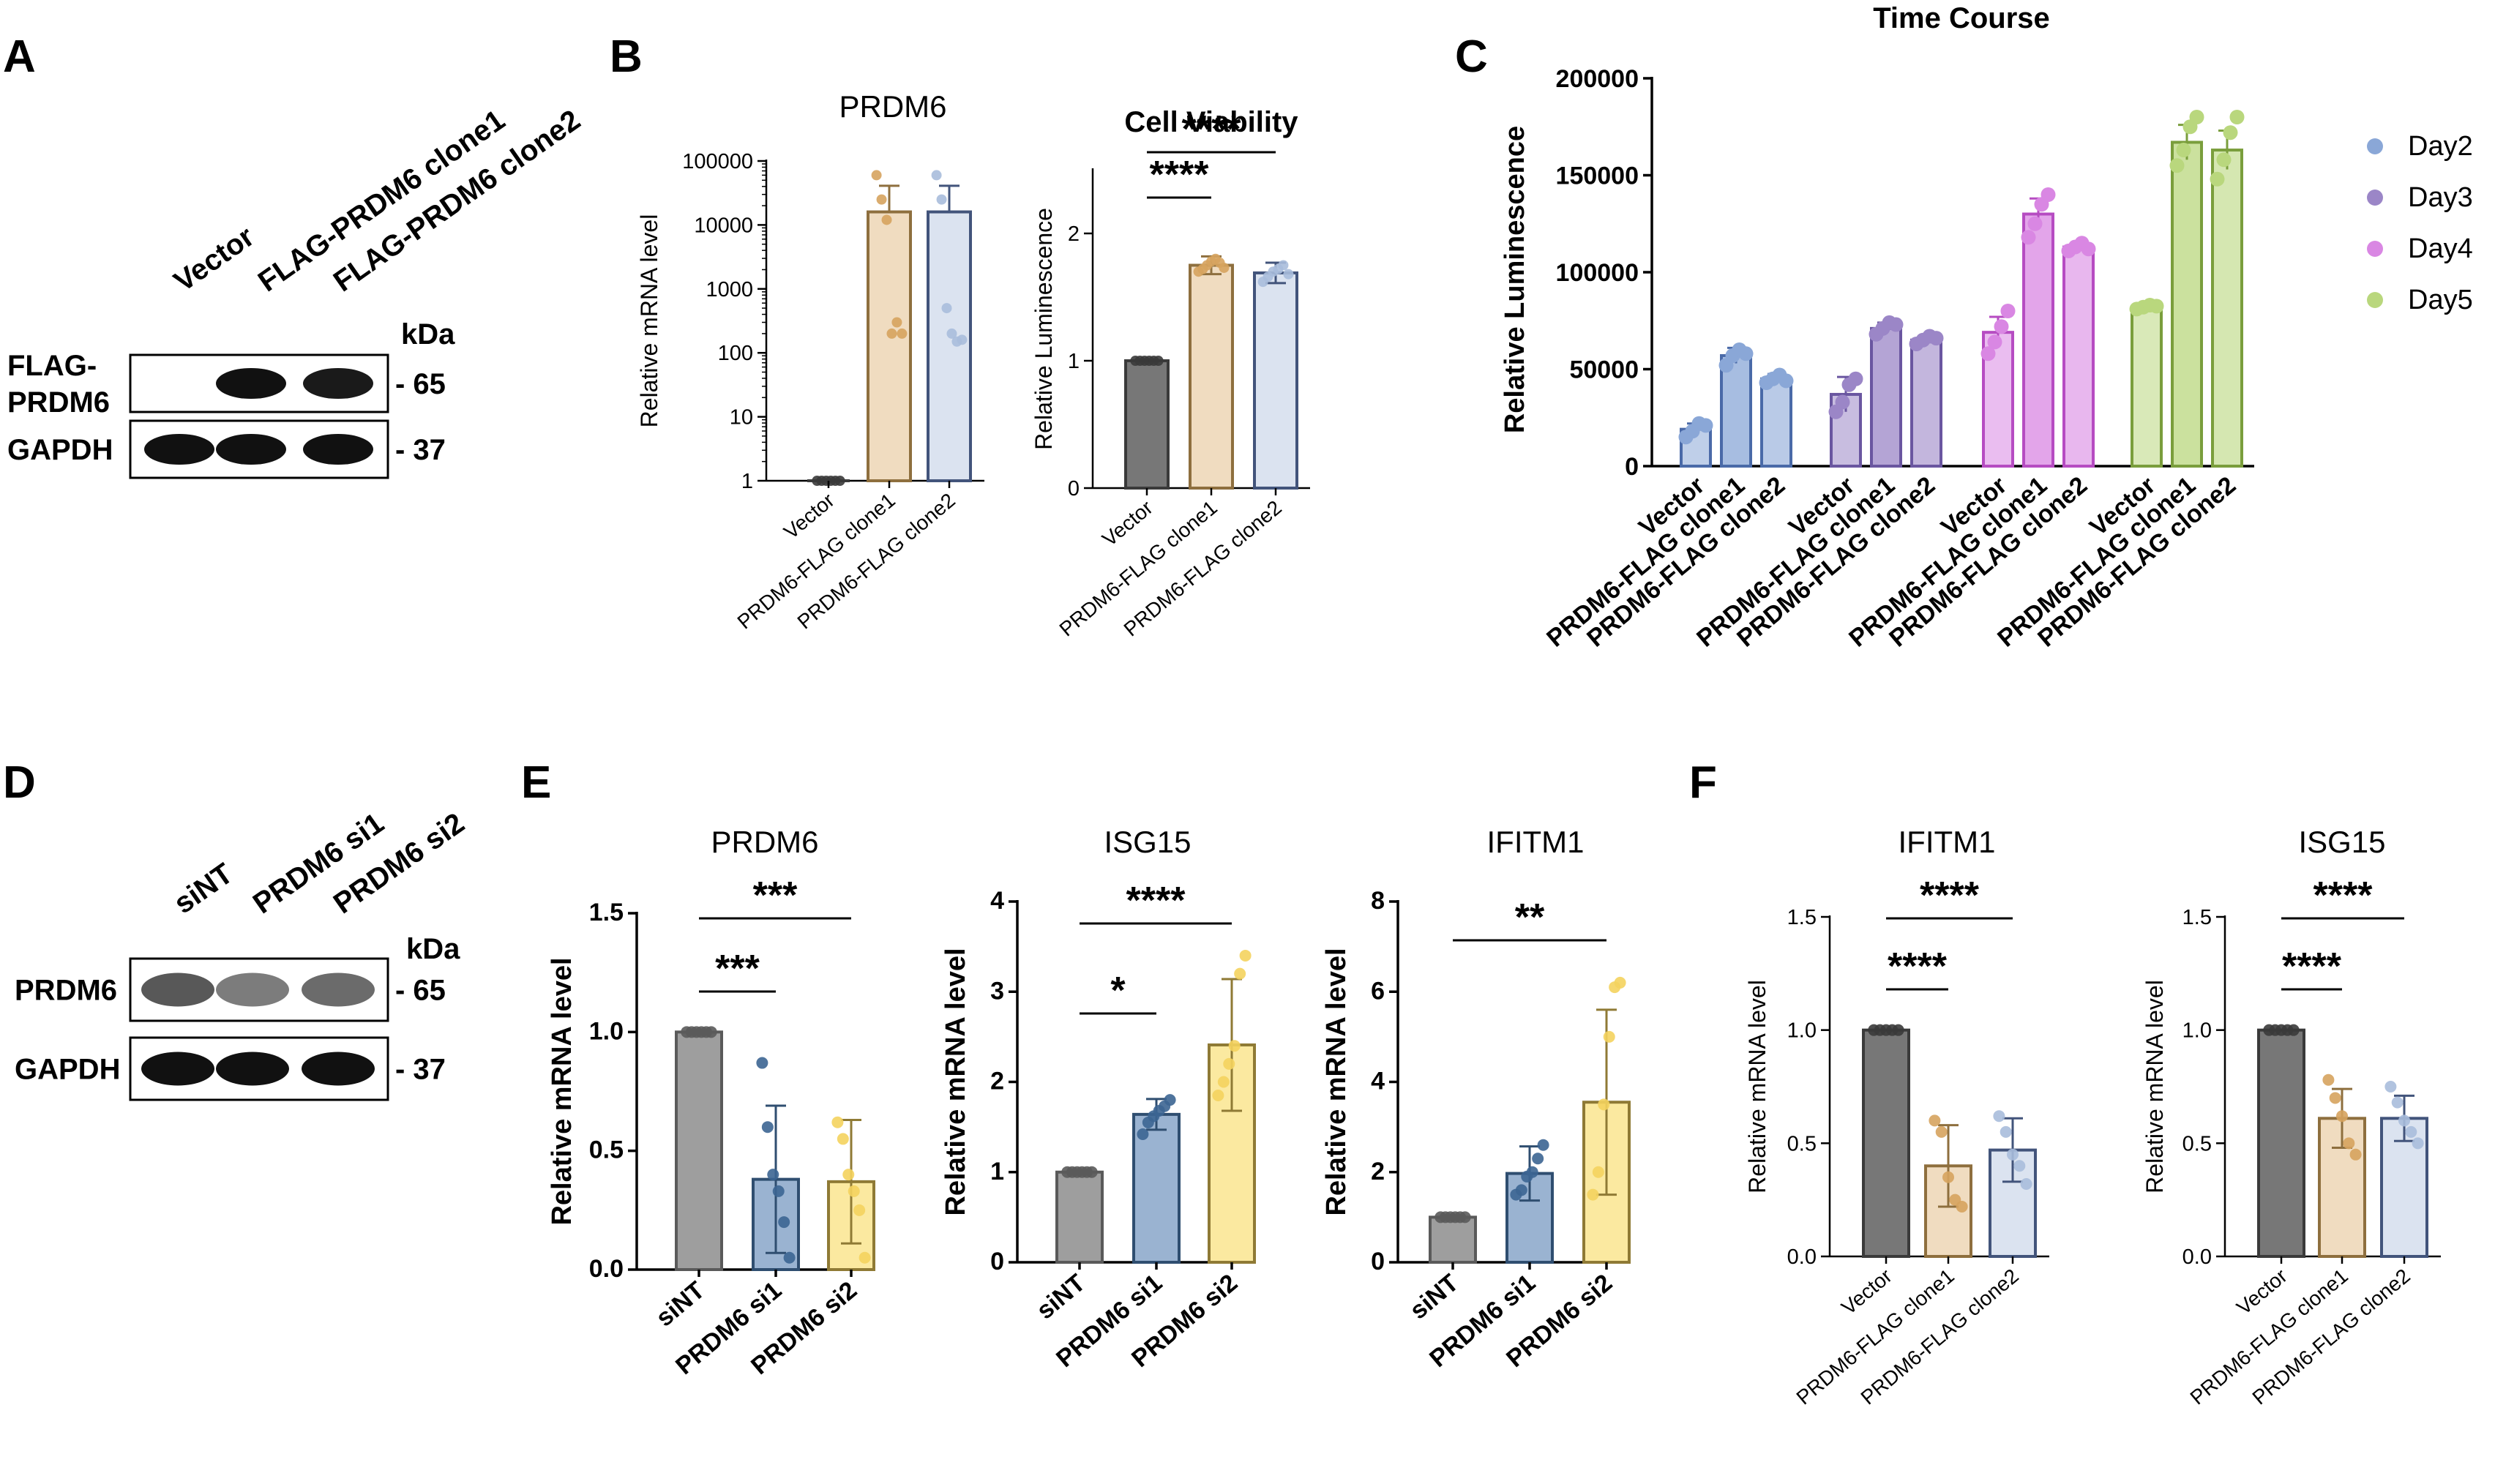  I want to click on y-tick-label: 0.0, so click(1802, 1257).